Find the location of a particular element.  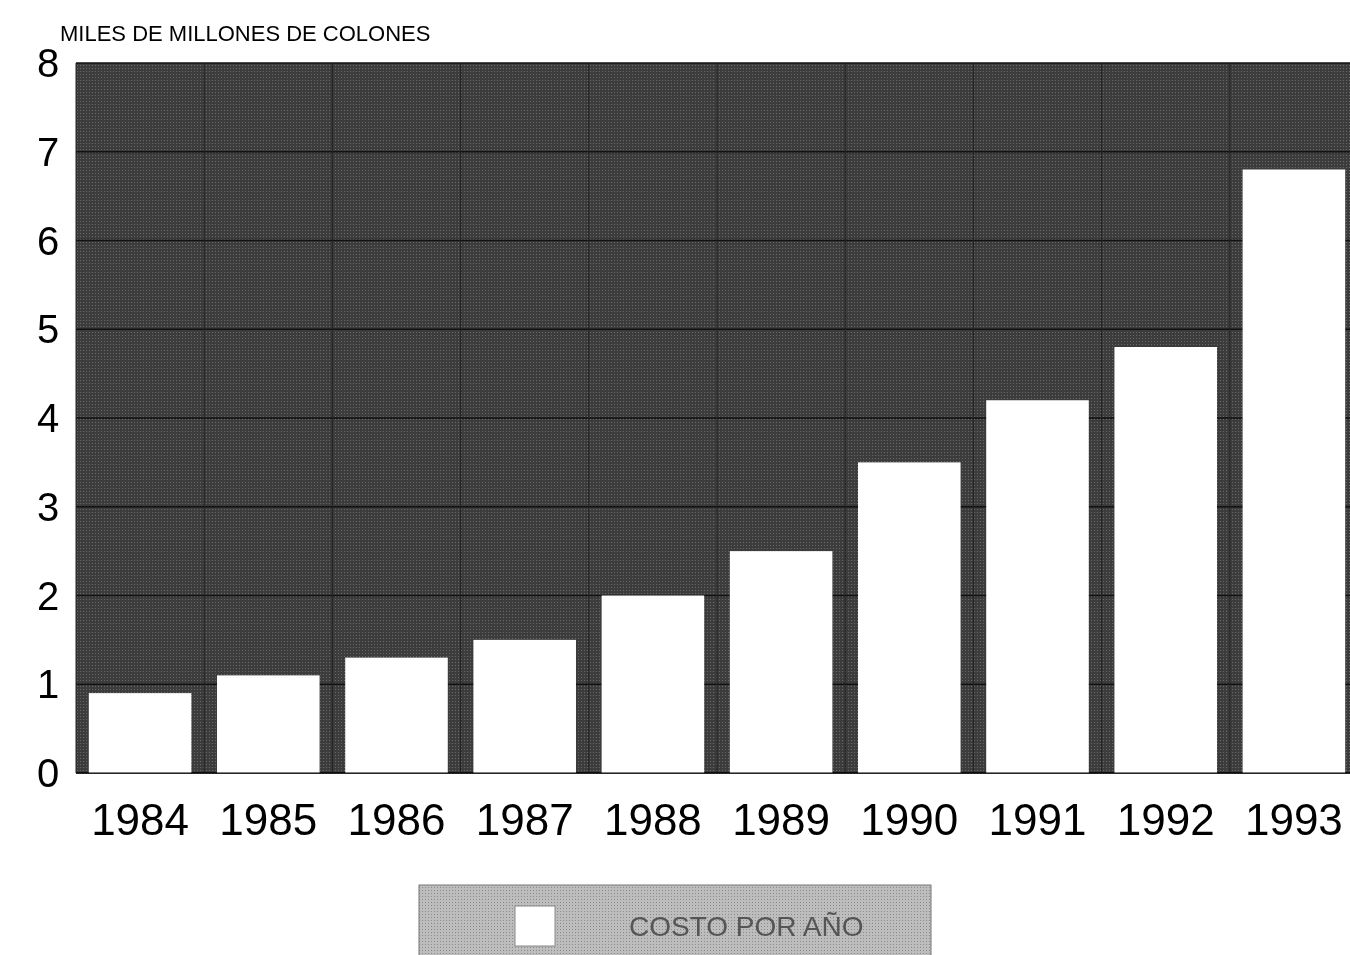

y-tick-label: 8 is located at coordinates (48, 63).